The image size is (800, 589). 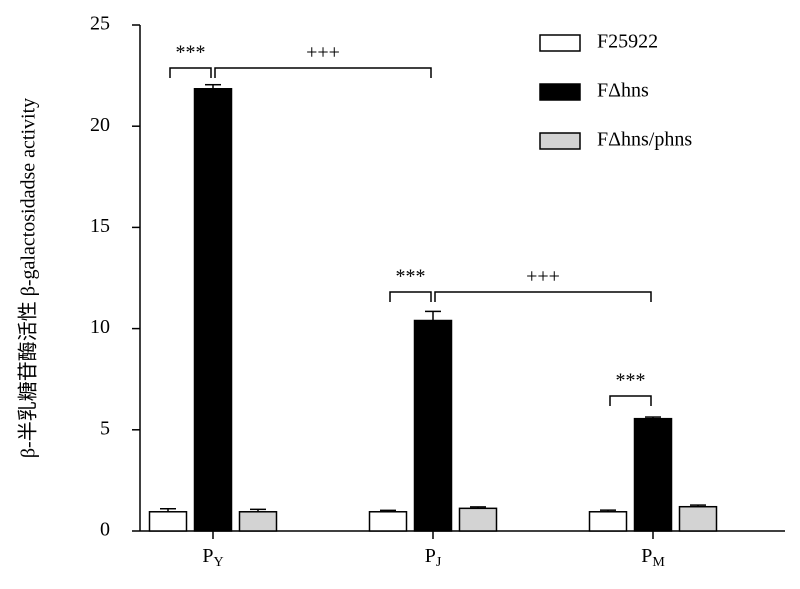 I want to click on y-tick-label: 10, so click(x=100, y=327).